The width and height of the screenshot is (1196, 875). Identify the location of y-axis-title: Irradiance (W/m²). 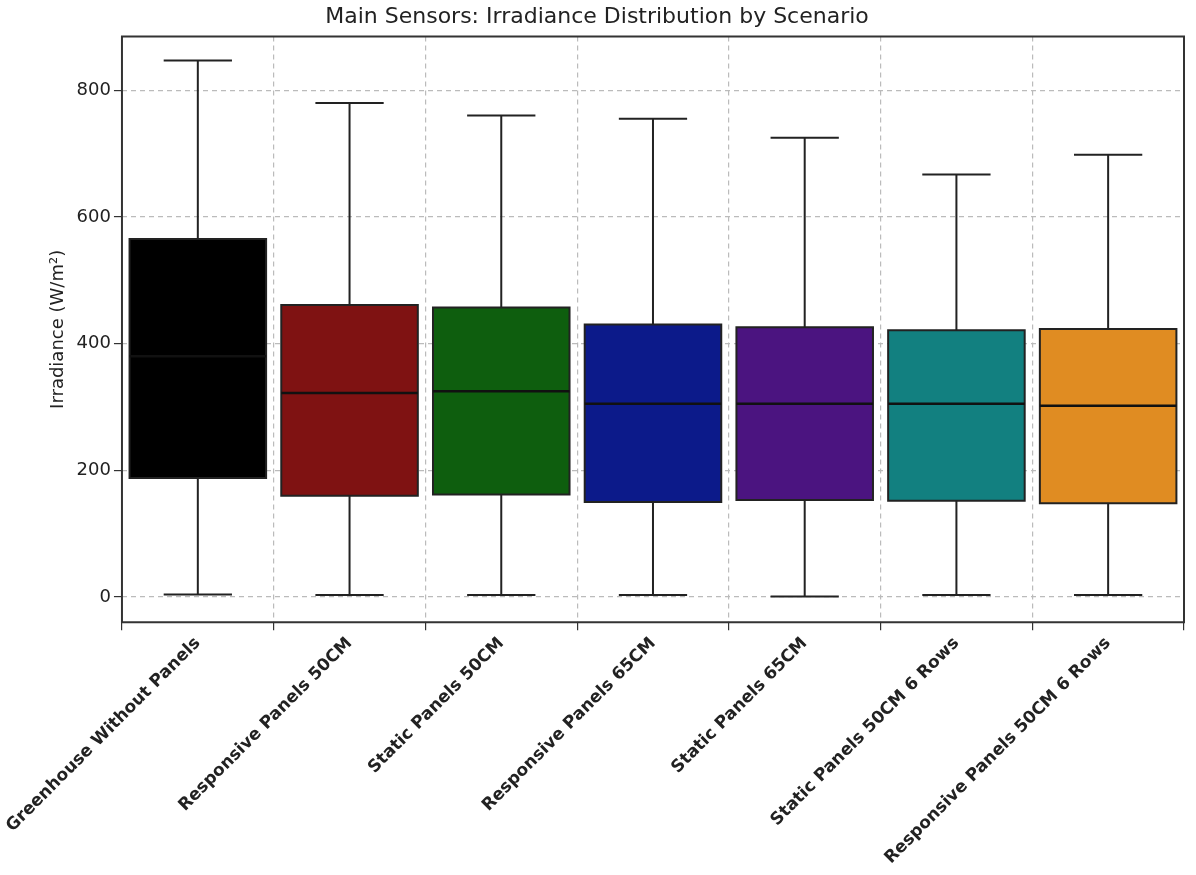
(57, 329).